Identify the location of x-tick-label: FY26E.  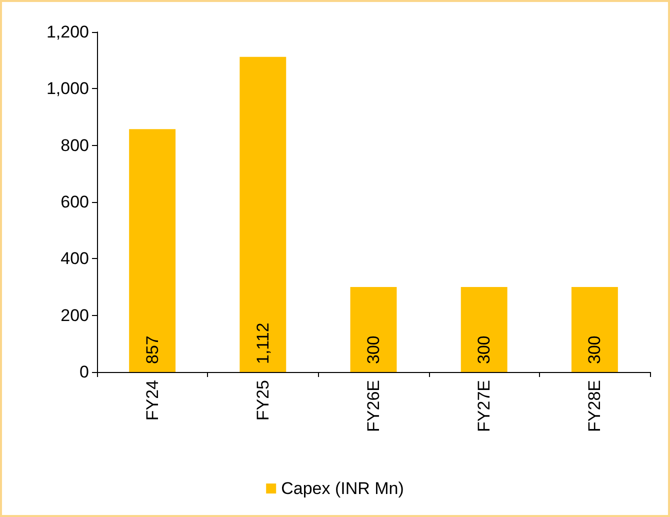
(373, 406).